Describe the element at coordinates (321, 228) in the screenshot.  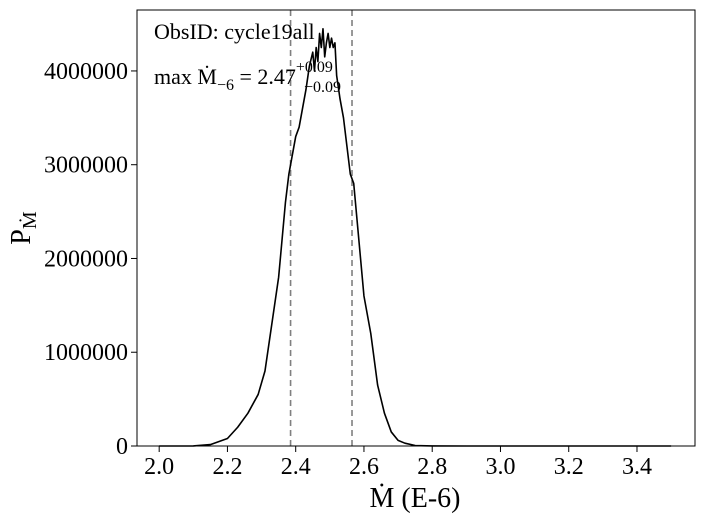
I see `interval-lines` at that location.